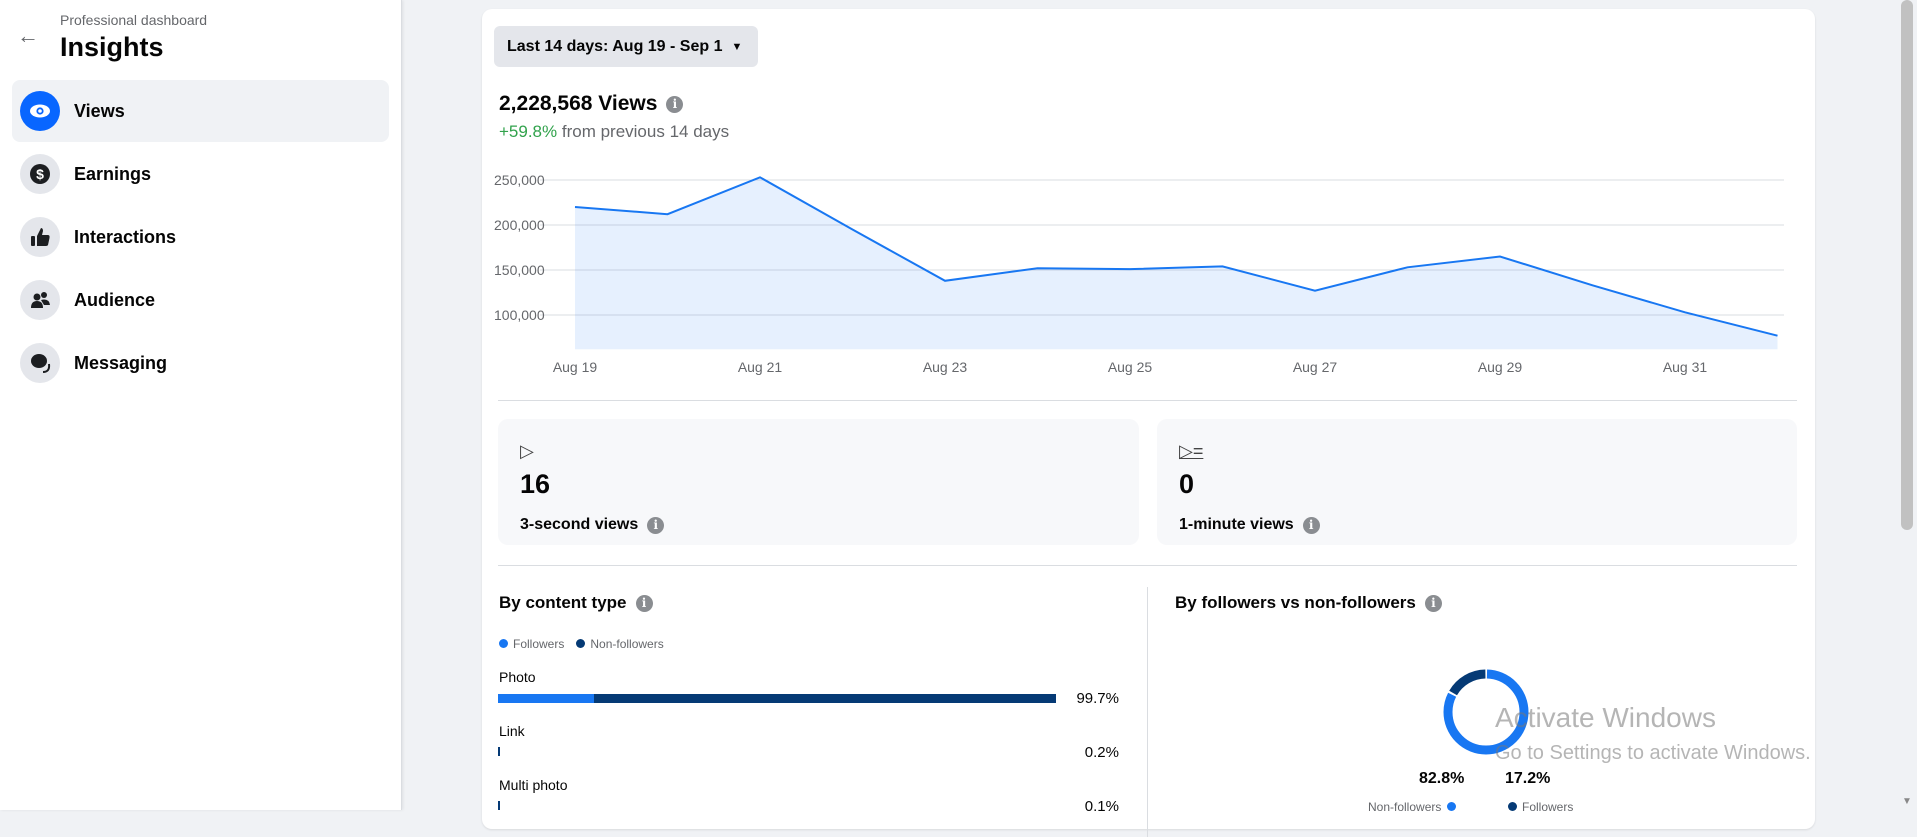 The image size is (1917, 837). Describe the element at coordinates (1441, 779) in the screenshot. I see `non-followers-percent: 82.8%` at that location.